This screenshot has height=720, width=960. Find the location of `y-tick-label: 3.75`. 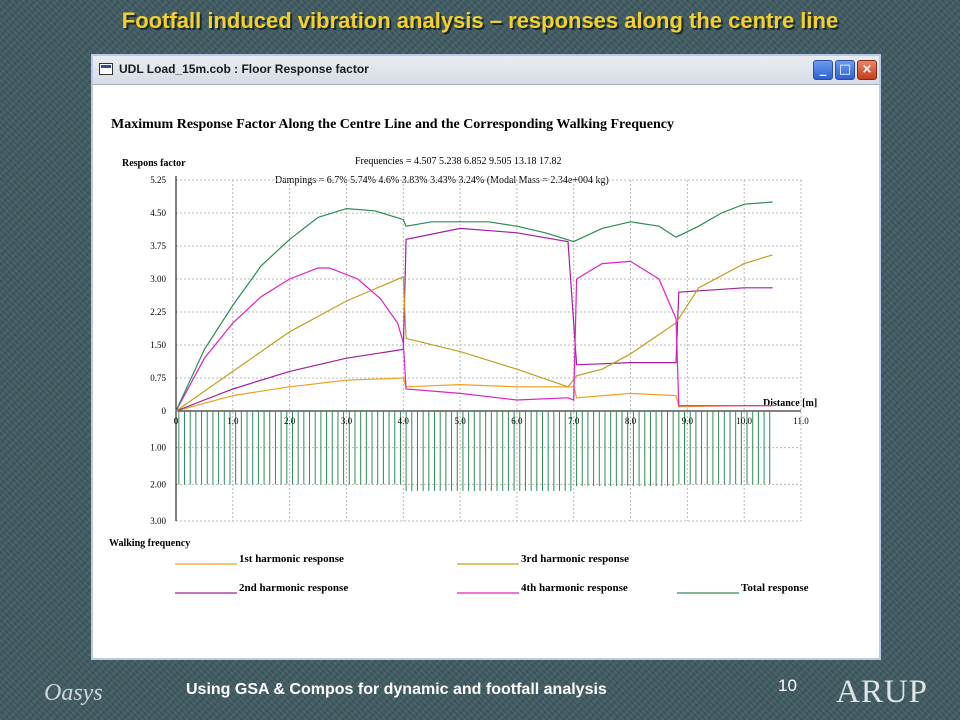

y-tick-label: 3.75 is located at coordinates (158, 246).